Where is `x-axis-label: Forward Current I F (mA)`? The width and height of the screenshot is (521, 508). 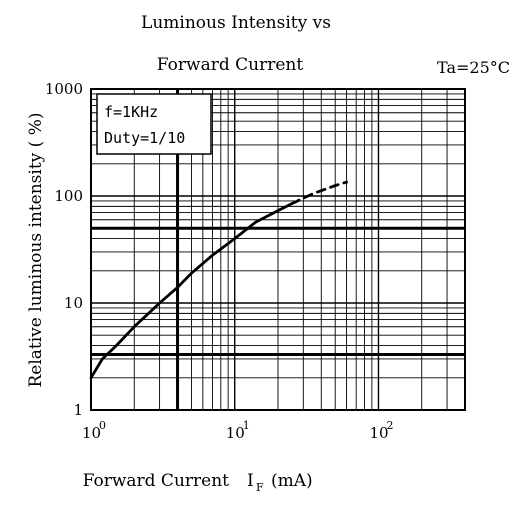 x-axis-label: Forward Current I F (mA) is located at coordinates (198, 482).